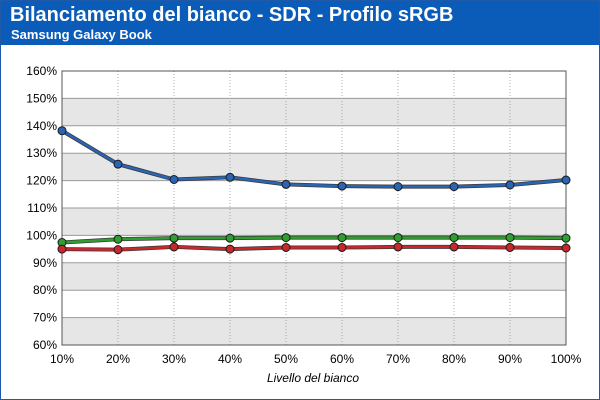 This screenshot has width=600, height=400. I want to click on y-tick-label: 60%, so click(45, 345).